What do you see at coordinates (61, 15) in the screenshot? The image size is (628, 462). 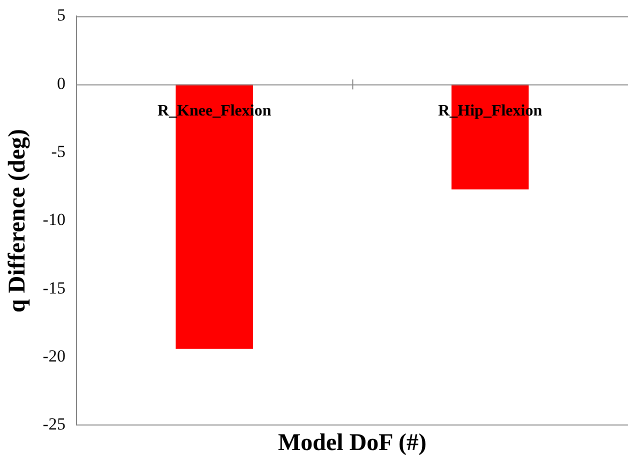 I see `y-tick-label: 5` at bounding box center [61, 15].